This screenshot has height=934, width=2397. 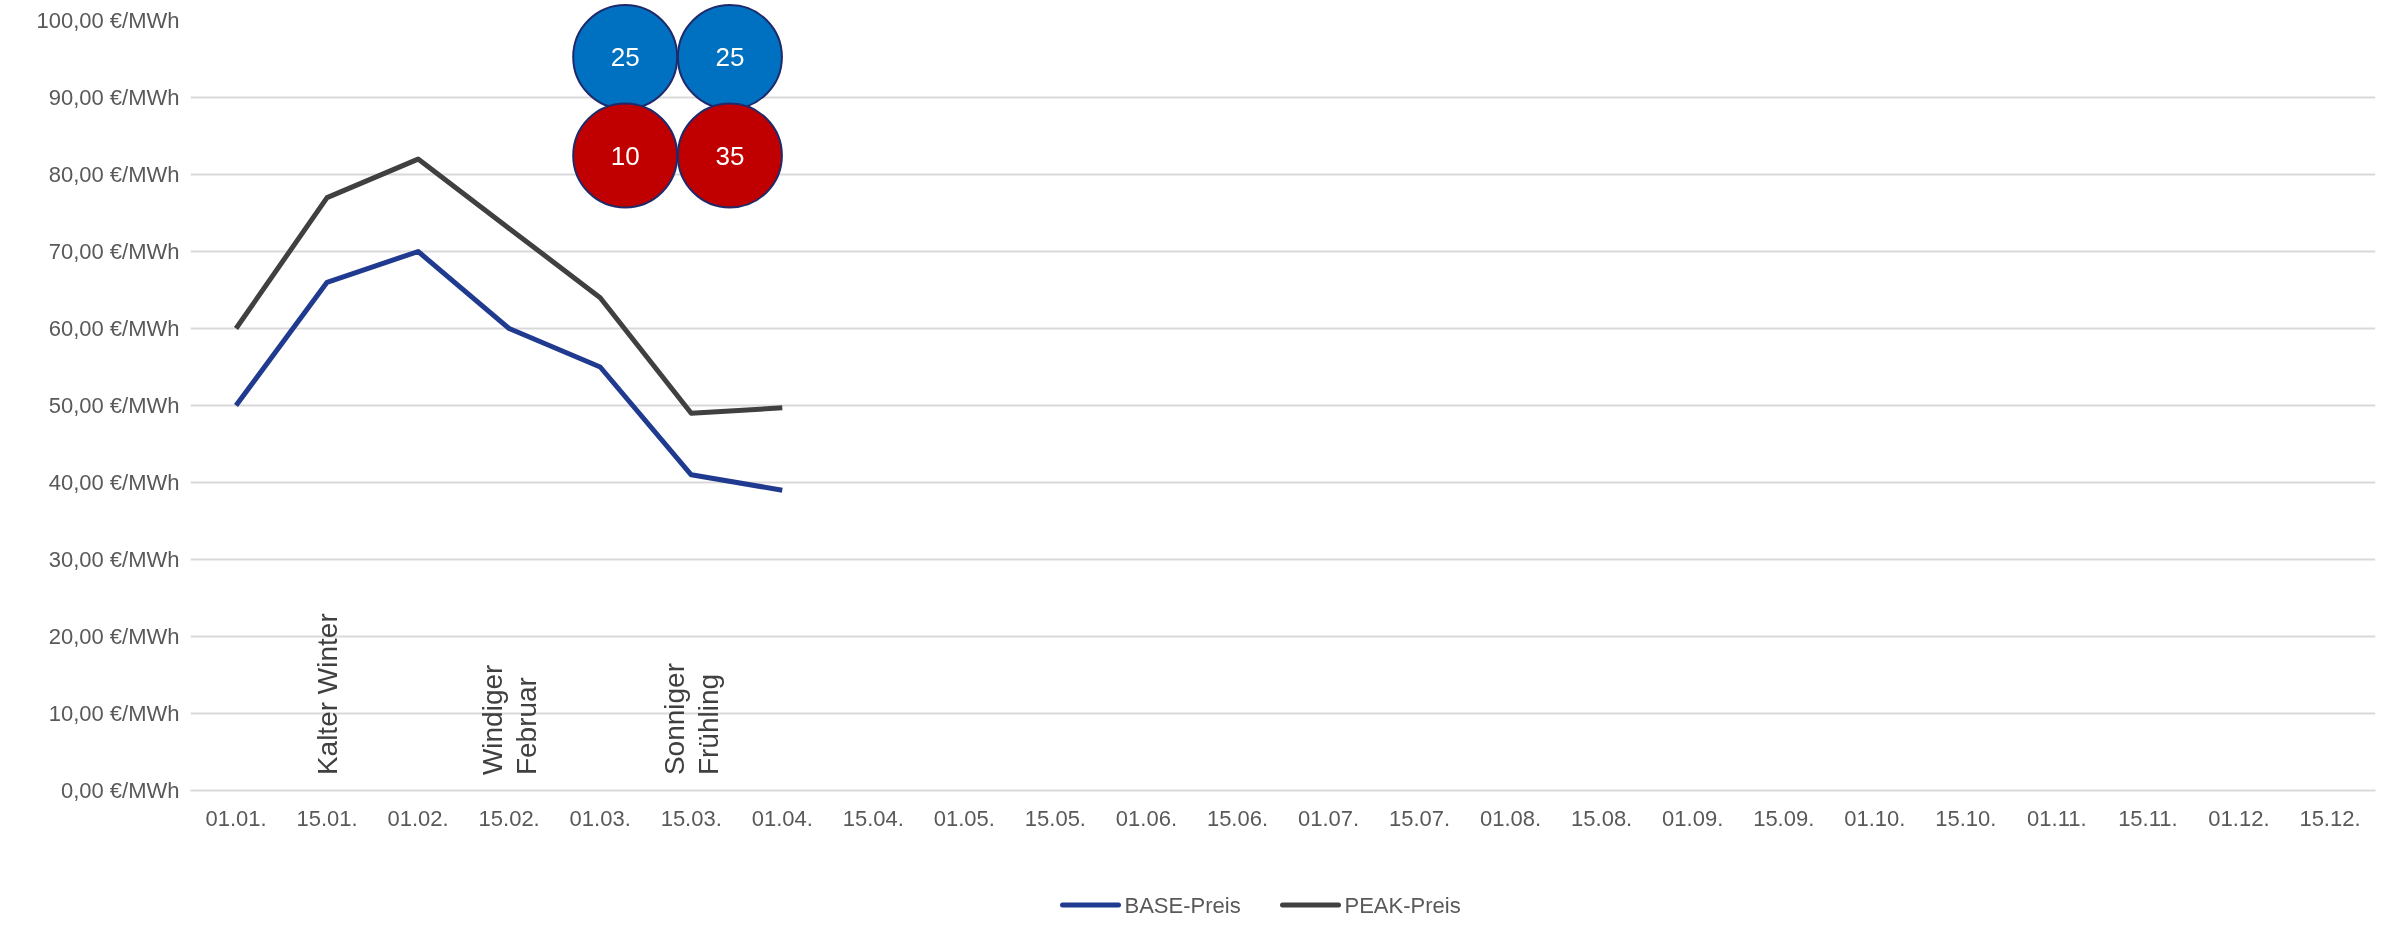 I want to click on y-tick-label: 0,00 €/MWh, so click(x=120, y=790).